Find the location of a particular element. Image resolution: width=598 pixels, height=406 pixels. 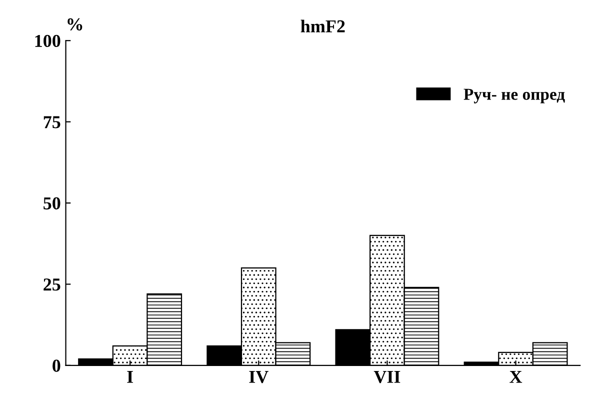

y-tick-label: 75 is located at coordinates (52, 122).